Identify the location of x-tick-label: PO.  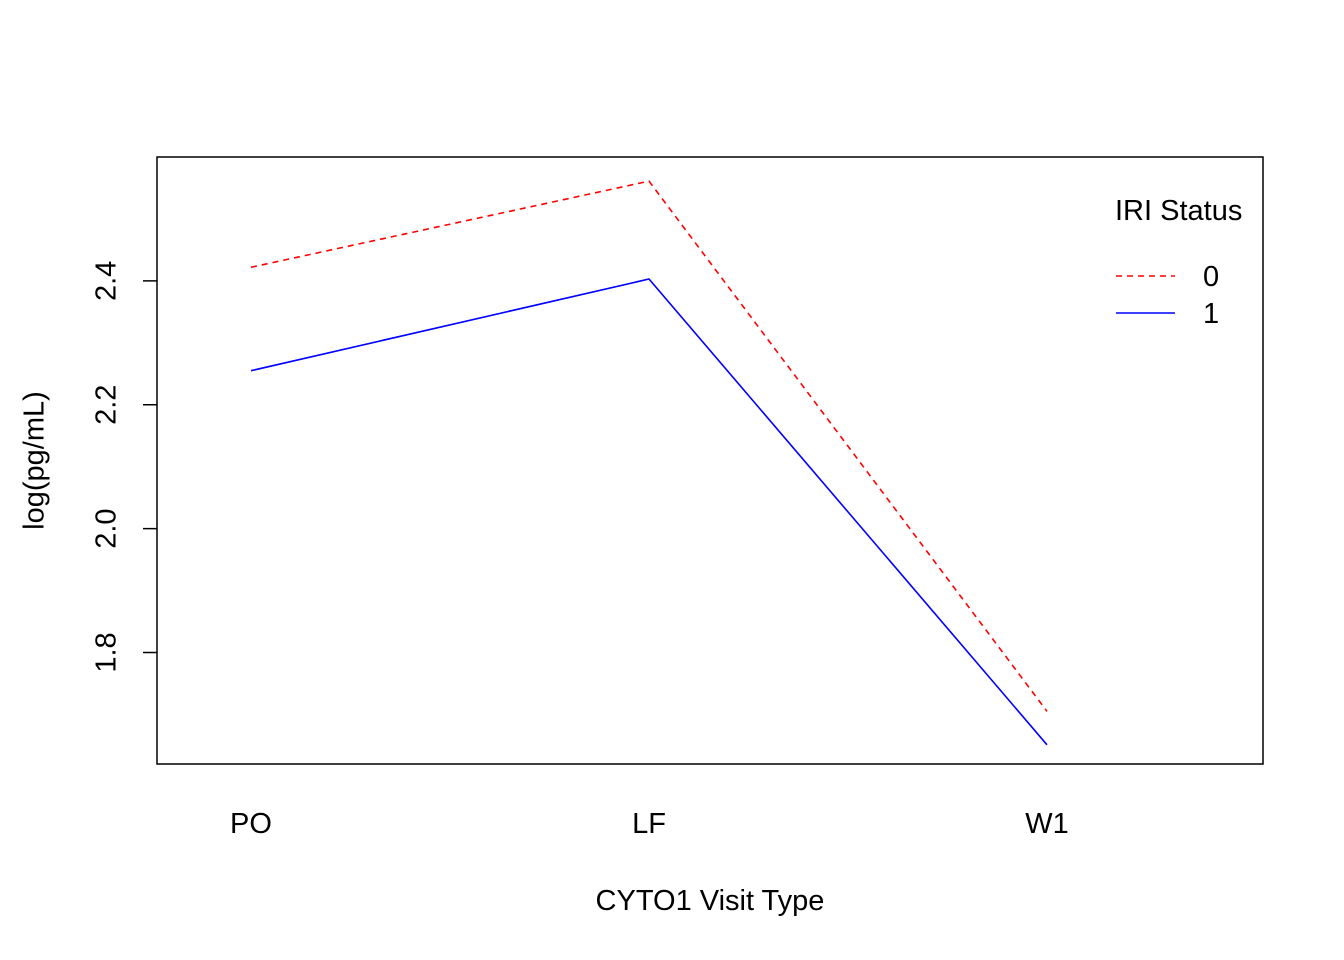
(251, 824).